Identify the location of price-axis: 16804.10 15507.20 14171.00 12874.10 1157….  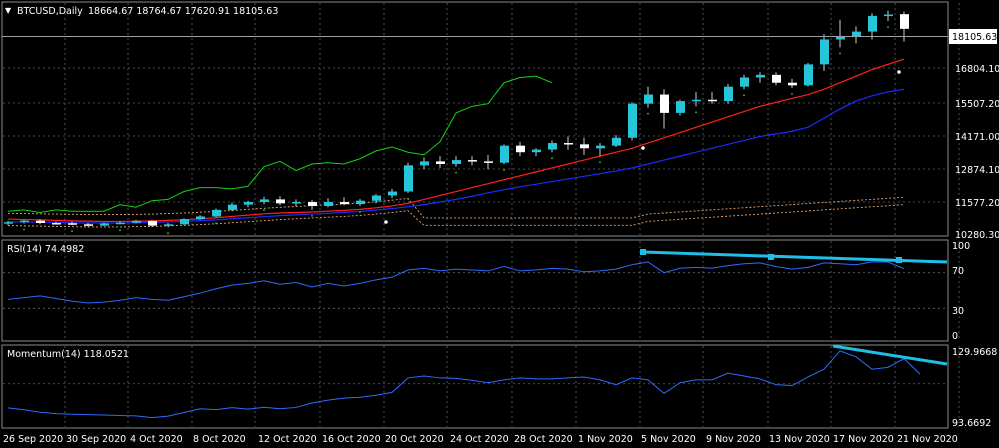
(977, 152).